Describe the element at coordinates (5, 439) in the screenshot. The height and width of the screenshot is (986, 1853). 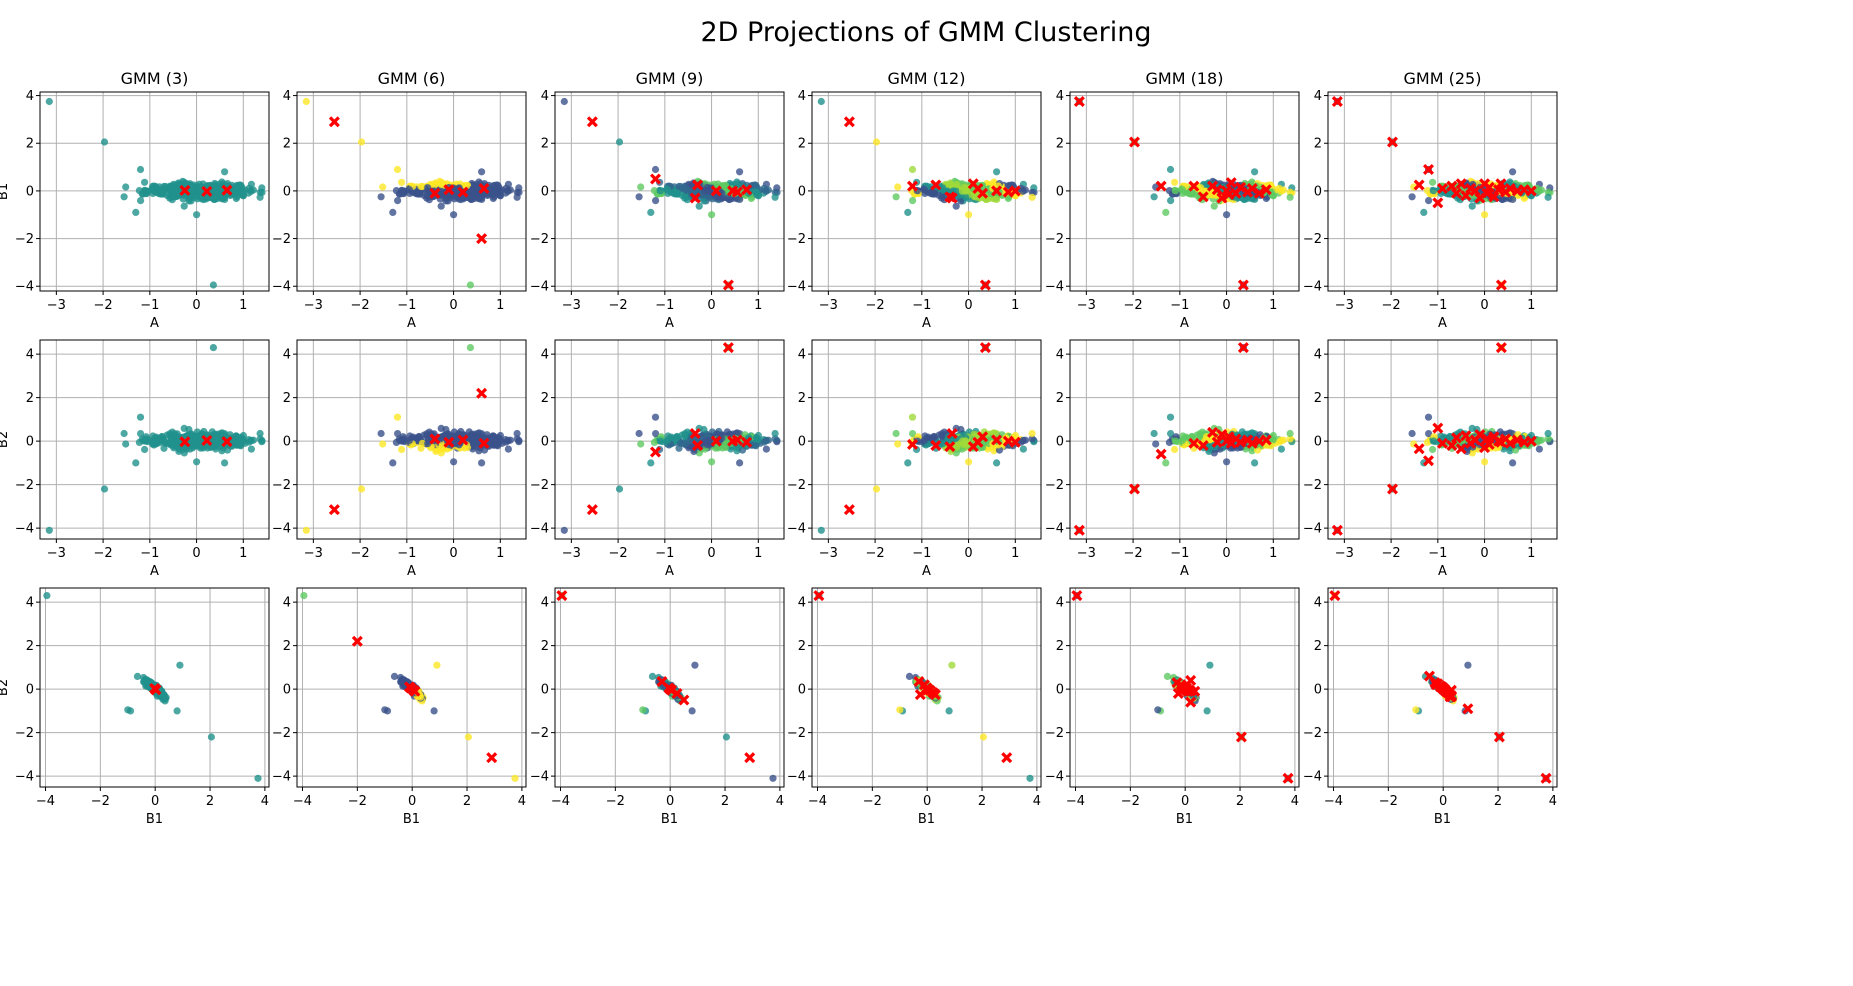
I see `y-axis-label: B2` at that location.